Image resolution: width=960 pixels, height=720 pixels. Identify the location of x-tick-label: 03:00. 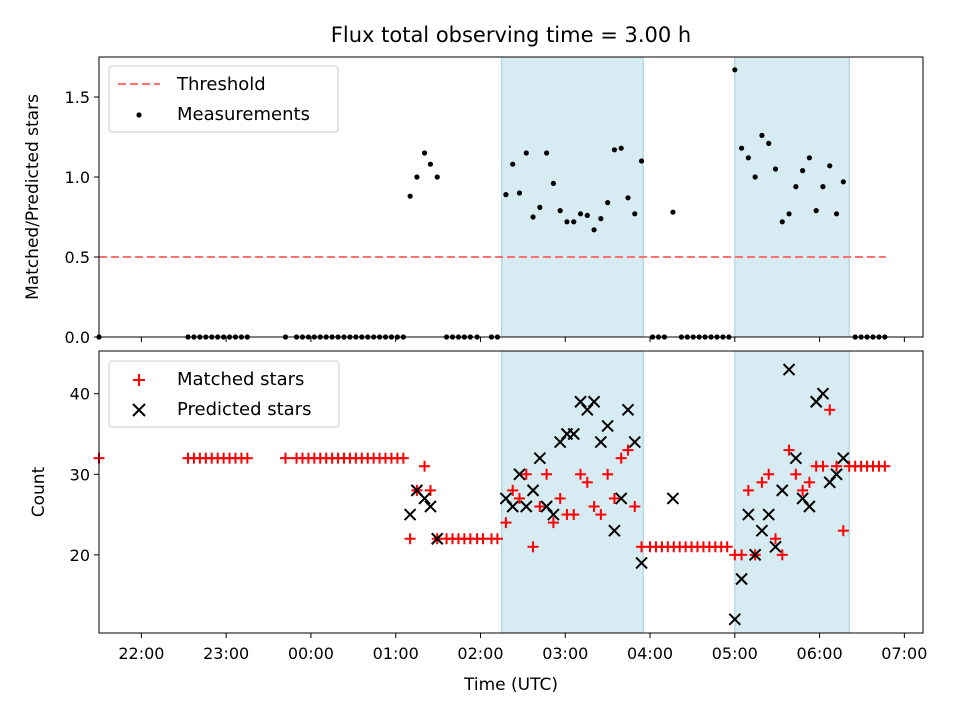
(565, 653).